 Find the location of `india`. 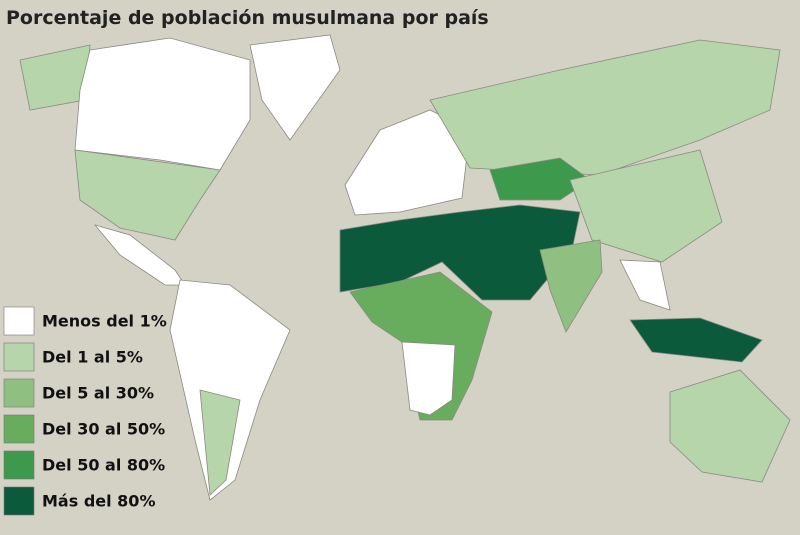

india is located at coordinates (571, 286).